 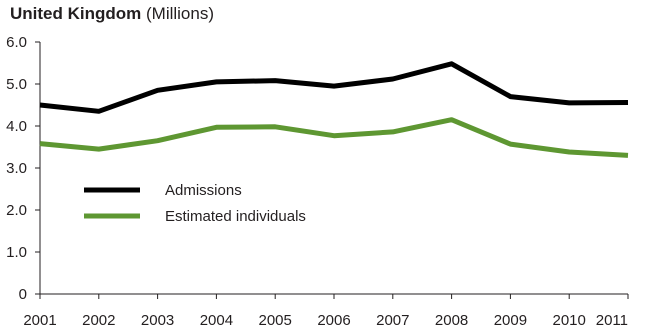 I want to click on y-tick-label: 0, so click(x=23, y=294).